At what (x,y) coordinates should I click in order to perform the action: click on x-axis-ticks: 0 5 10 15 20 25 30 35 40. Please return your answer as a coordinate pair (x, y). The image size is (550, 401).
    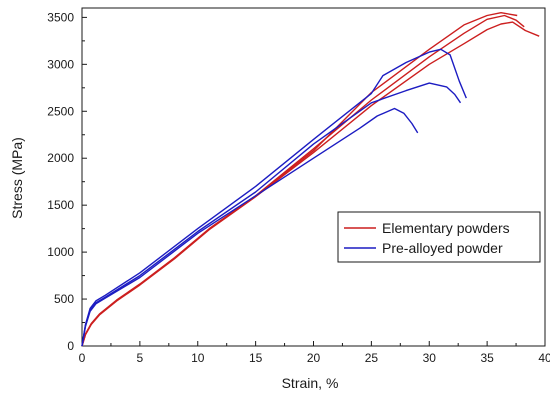
    Looking at the image, I should click on (314, 353).